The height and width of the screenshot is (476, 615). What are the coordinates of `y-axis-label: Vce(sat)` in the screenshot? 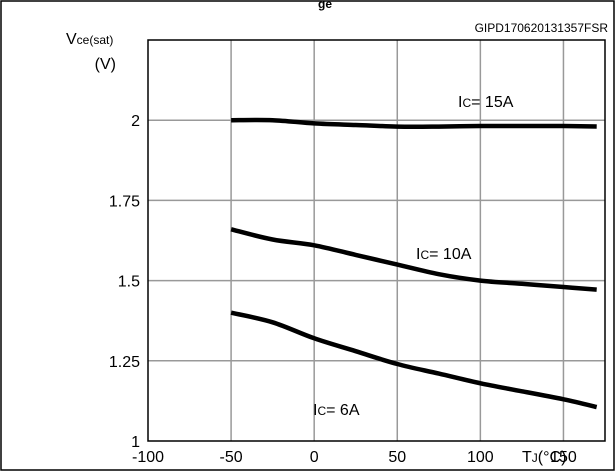 It's located at (89, 39).